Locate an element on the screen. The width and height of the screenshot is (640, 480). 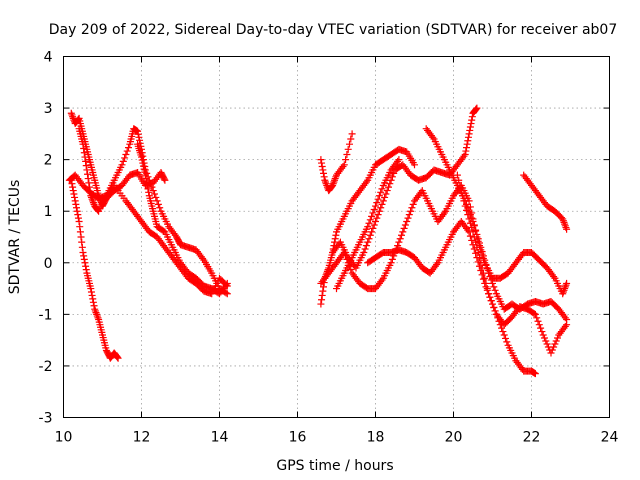
y-tick-label: 0 is located at coordinates (48, 264).